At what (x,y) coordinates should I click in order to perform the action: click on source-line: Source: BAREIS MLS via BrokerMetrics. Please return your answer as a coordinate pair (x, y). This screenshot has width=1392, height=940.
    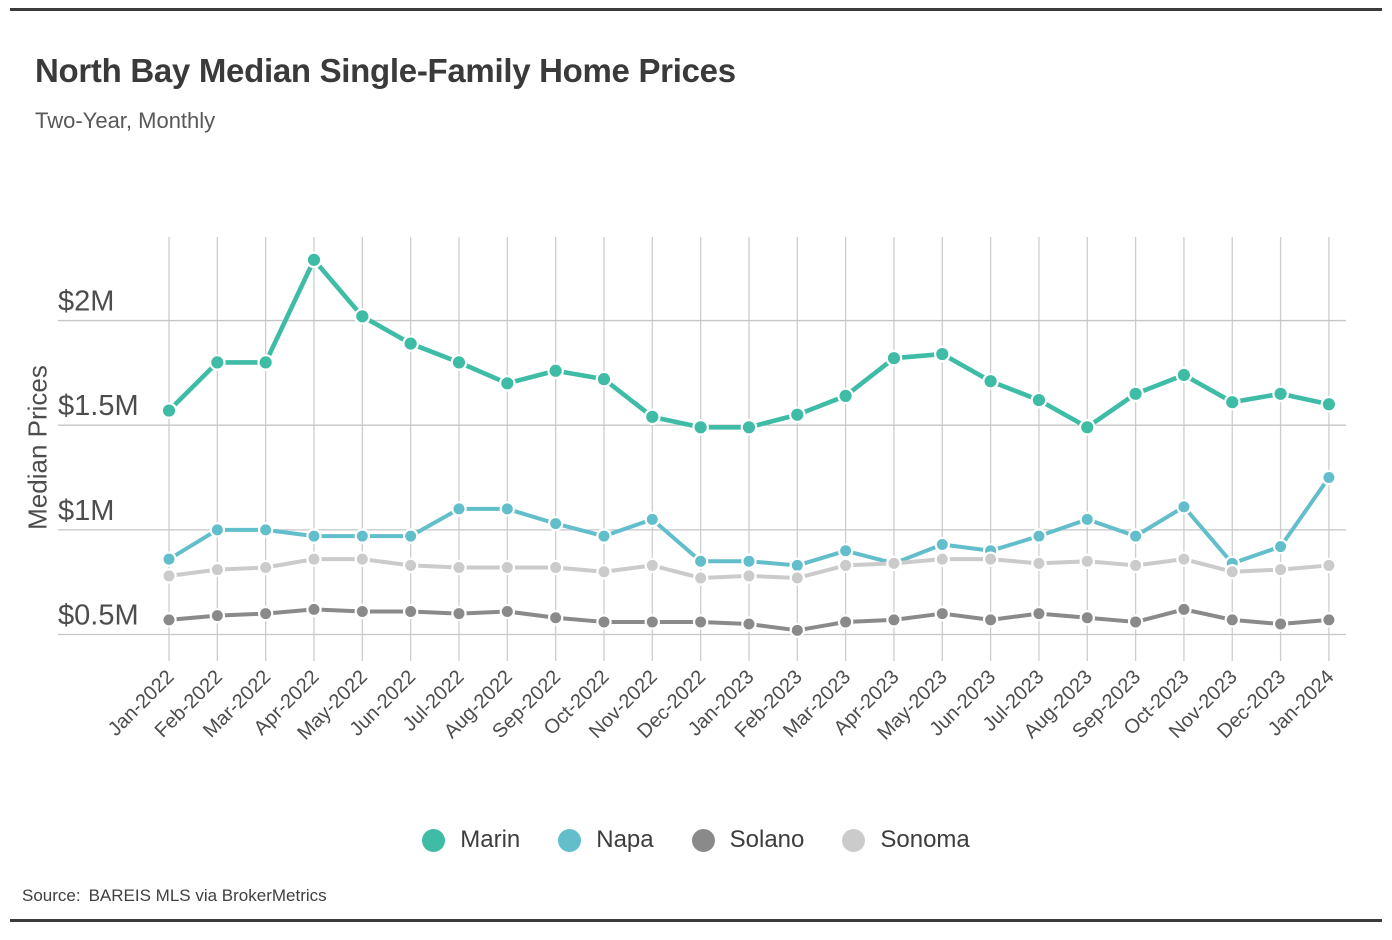
    Looking at the image, I should click on (174, 896).